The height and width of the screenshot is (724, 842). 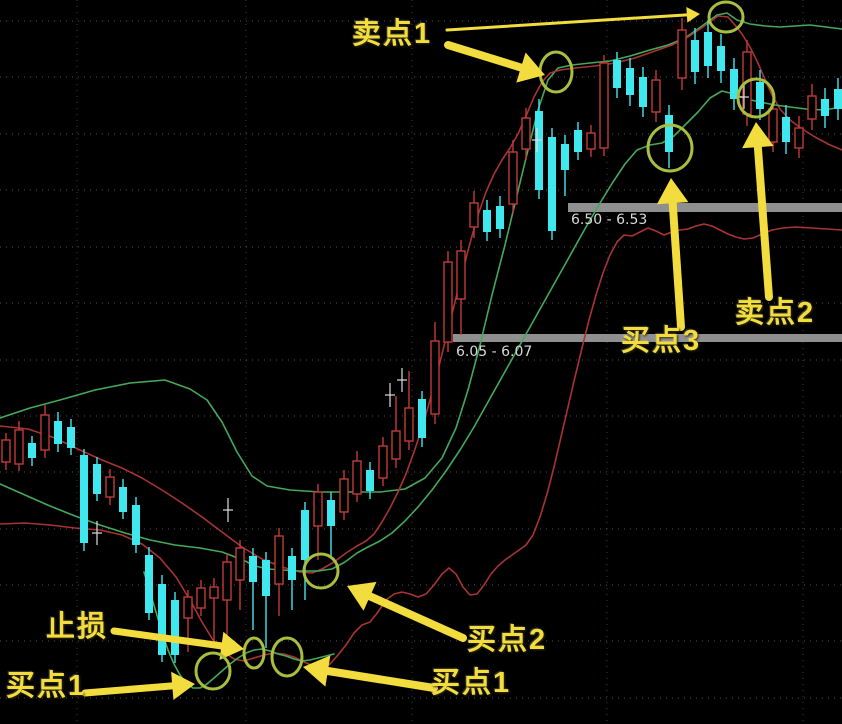 What do you see at coordinates (705, 207) in the screenshot?
I see `price-flag-bar` at bounding box center [705, 207].